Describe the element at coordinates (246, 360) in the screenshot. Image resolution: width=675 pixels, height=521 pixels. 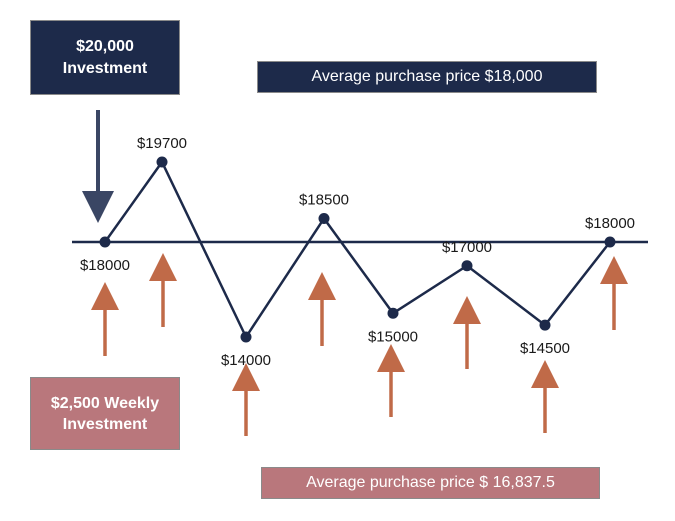
I see `price-label: $14000` at that location.